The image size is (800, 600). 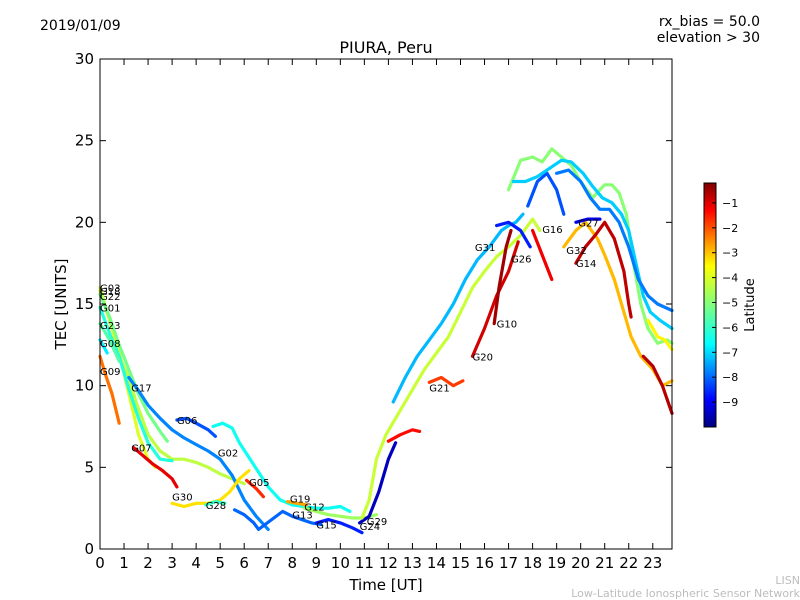 I want to click on satellite-label: G15, so click(x=326, y=526).